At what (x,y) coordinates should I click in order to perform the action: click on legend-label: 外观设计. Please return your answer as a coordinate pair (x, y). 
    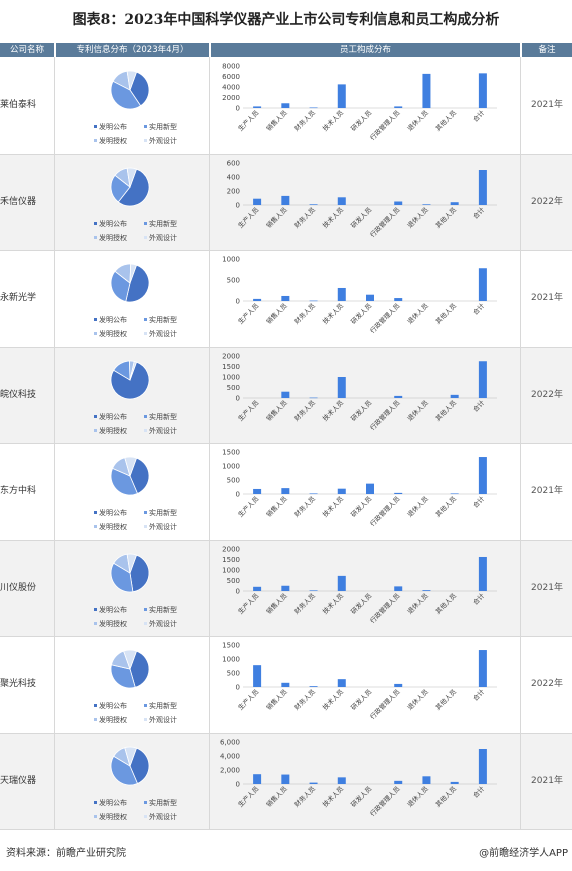
    Looking at the image, I should click on (163, 430).